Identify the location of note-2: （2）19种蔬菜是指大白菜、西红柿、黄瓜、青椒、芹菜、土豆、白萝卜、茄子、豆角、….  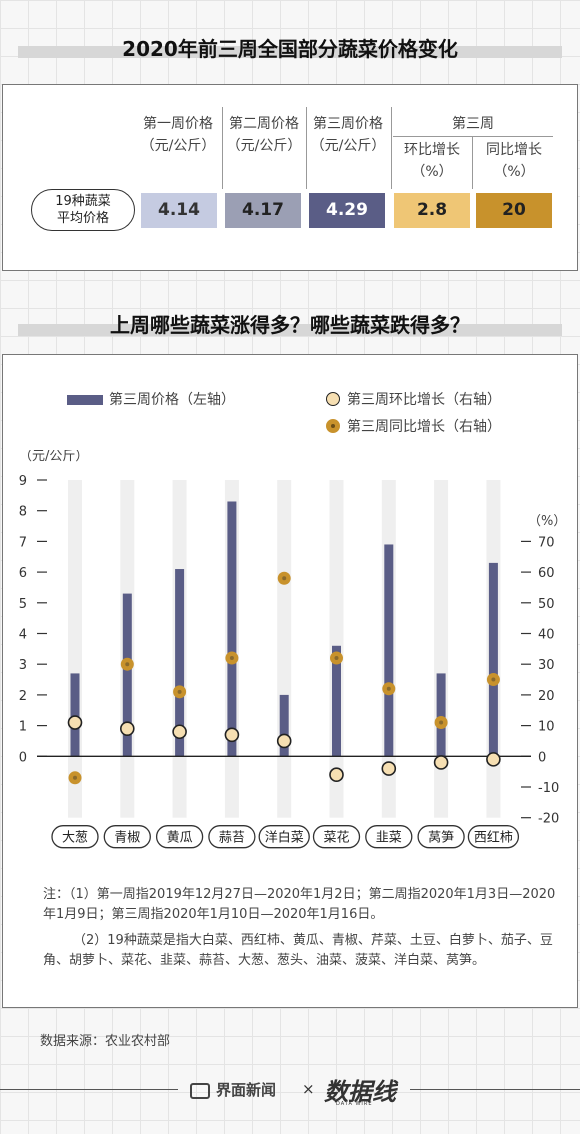
(298, 950).